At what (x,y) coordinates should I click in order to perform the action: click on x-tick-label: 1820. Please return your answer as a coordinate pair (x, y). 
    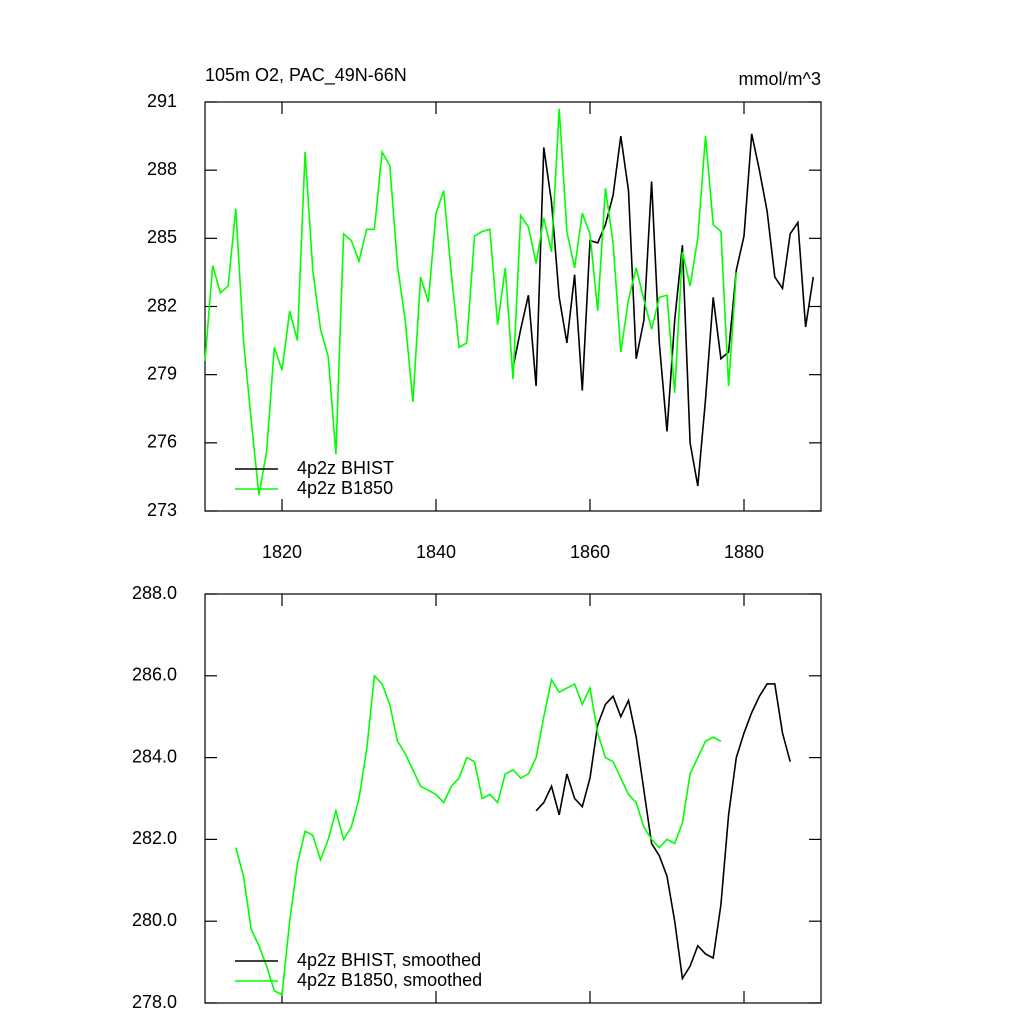
    Looking at the image, I should click on (282, 552).